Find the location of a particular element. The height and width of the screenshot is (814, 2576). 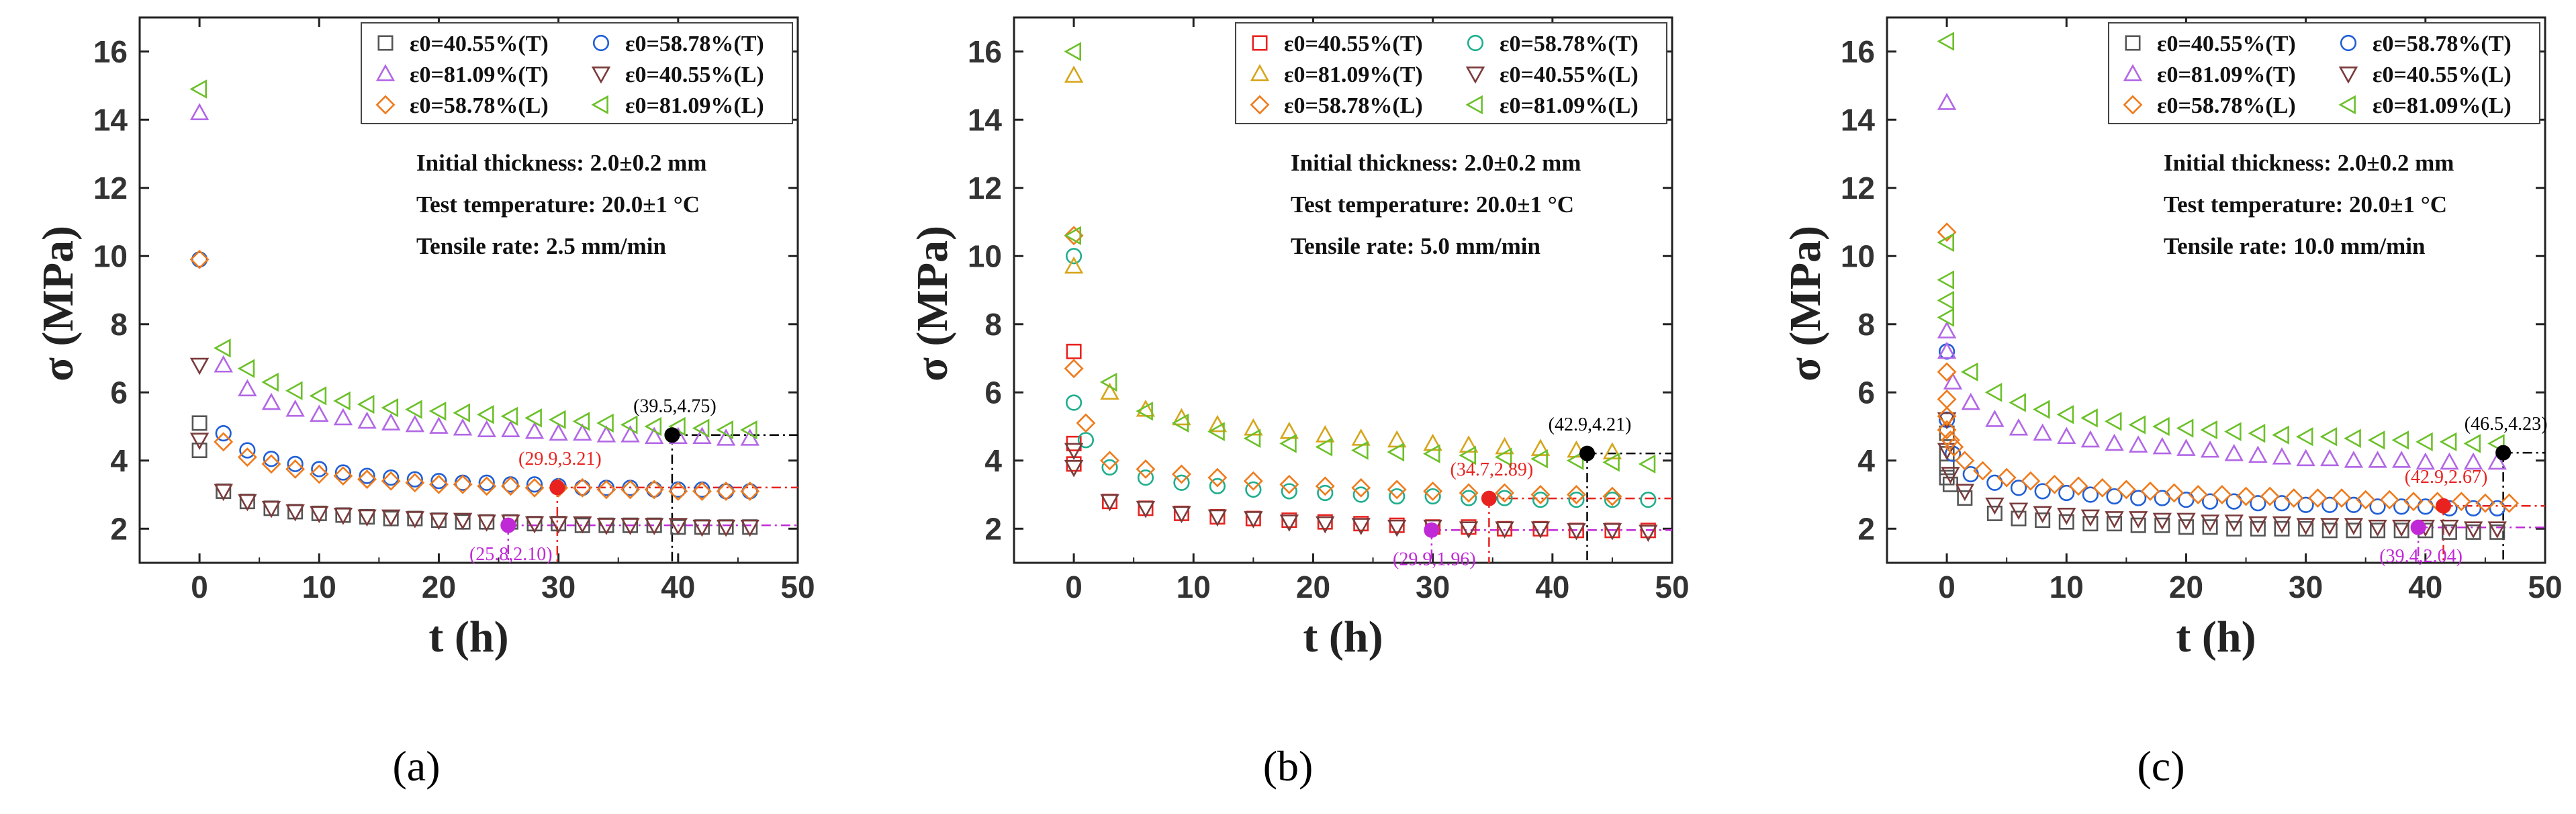

y-tick-label: 6 is located at coordinates (1866, 392).